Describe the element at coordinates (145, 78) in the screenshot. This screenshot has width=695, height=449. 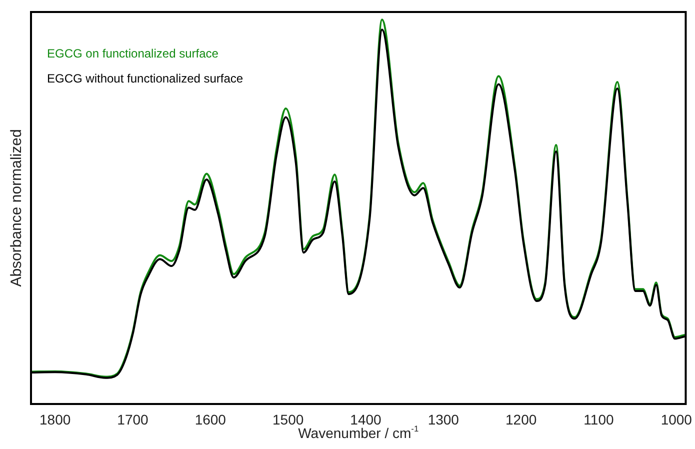
I see `text: EGCG without functionalized surface` at that location.